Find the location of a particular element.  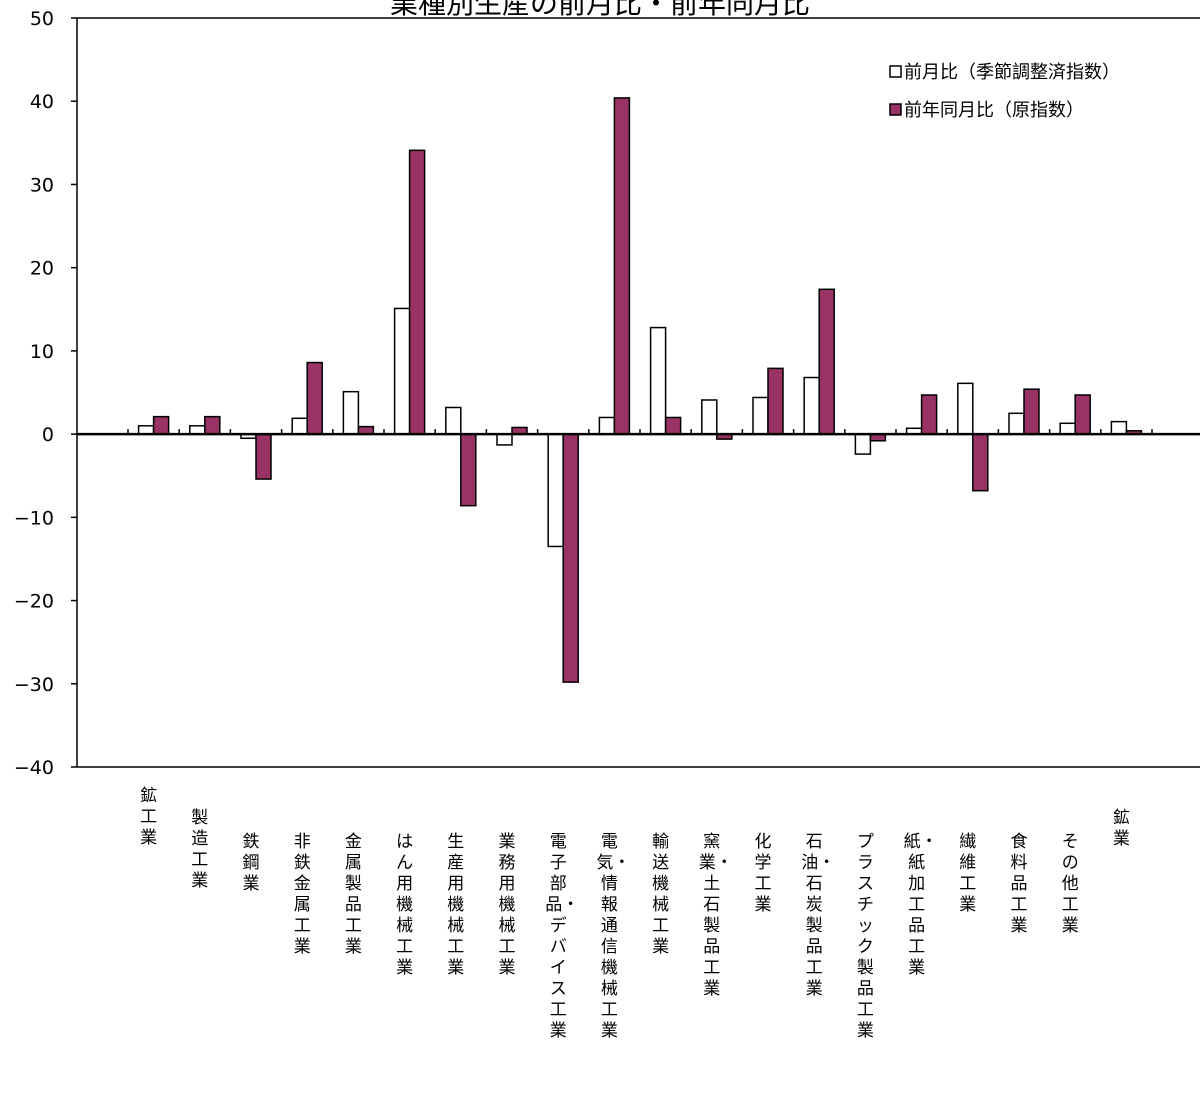

category-label: 電子部品・デバイス工業 is located at coordinates (562, 936).